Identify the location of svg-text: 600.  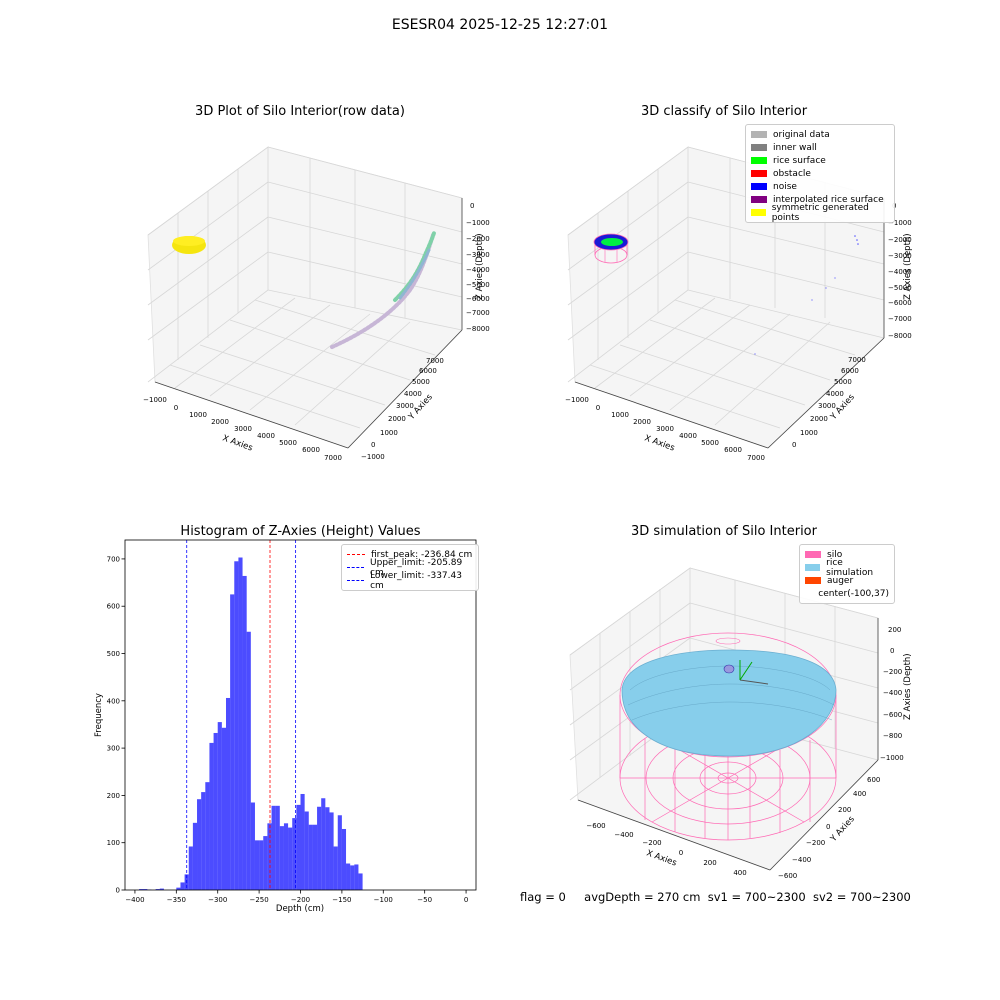
(873, 780).